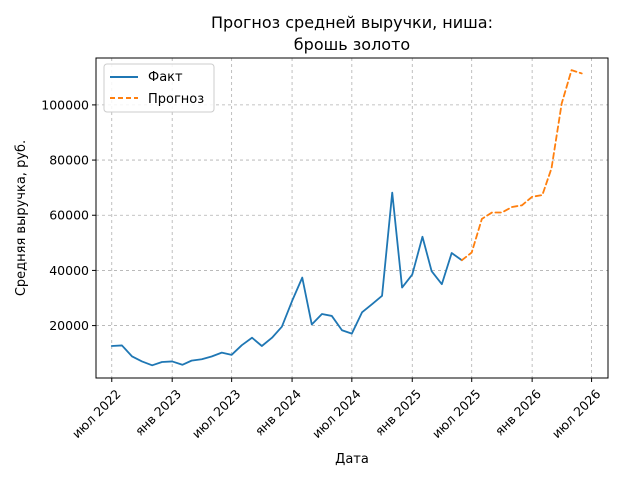  I want to click on y-tick-label: 60000, so click(69, 215).